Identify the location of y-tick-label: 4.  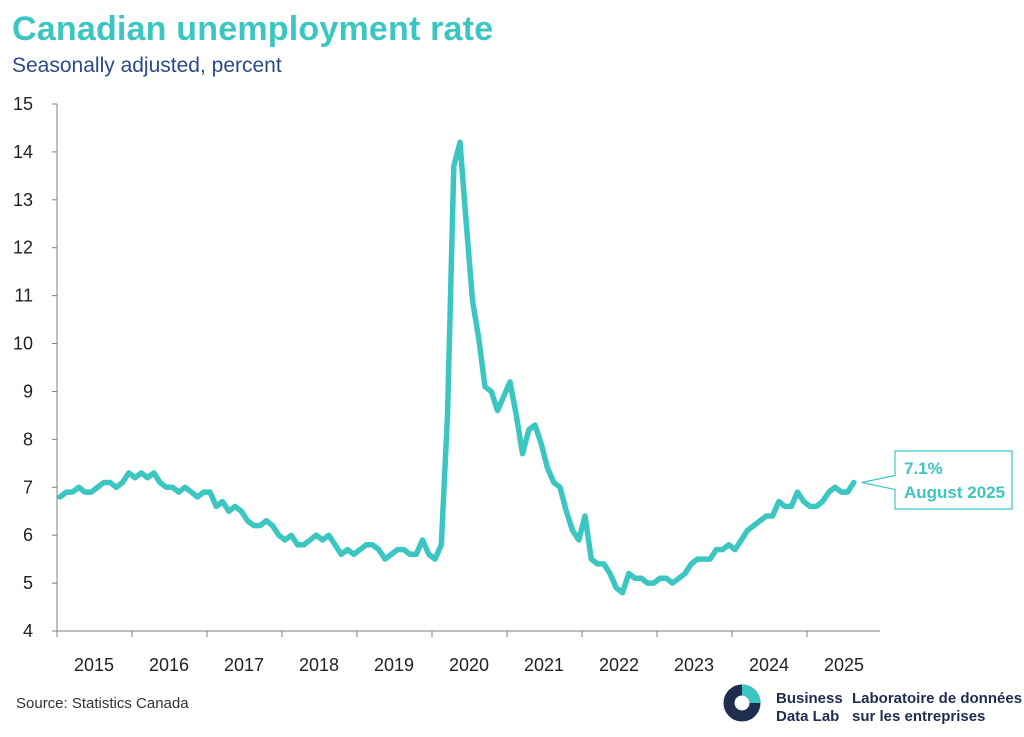
(28, 631).